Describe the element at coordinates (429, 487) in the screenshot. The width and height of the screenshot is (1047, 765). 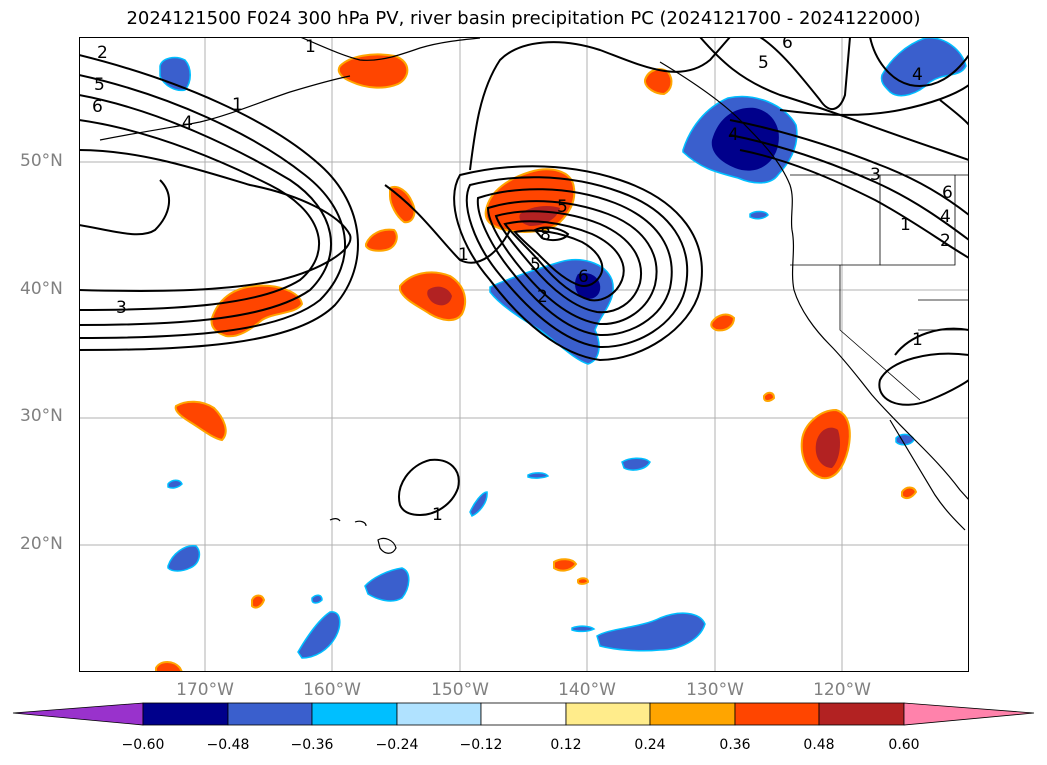
I see `contour-subtropical` at that location.